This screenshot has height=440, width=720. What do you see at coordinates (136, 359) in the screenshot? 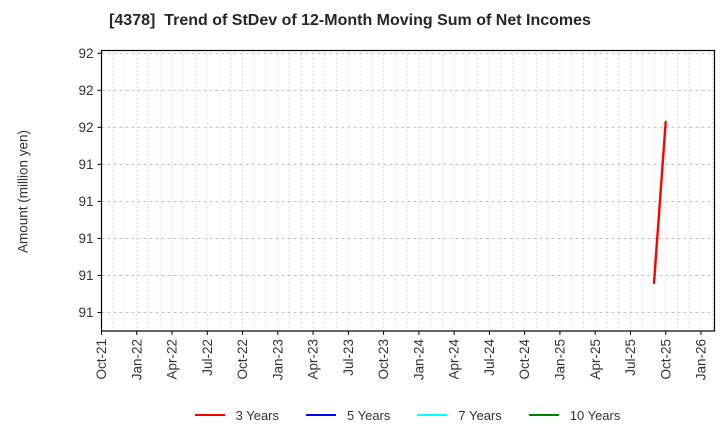
I see `x-tick-label: Jan-22` at bounding box center [136, 359].